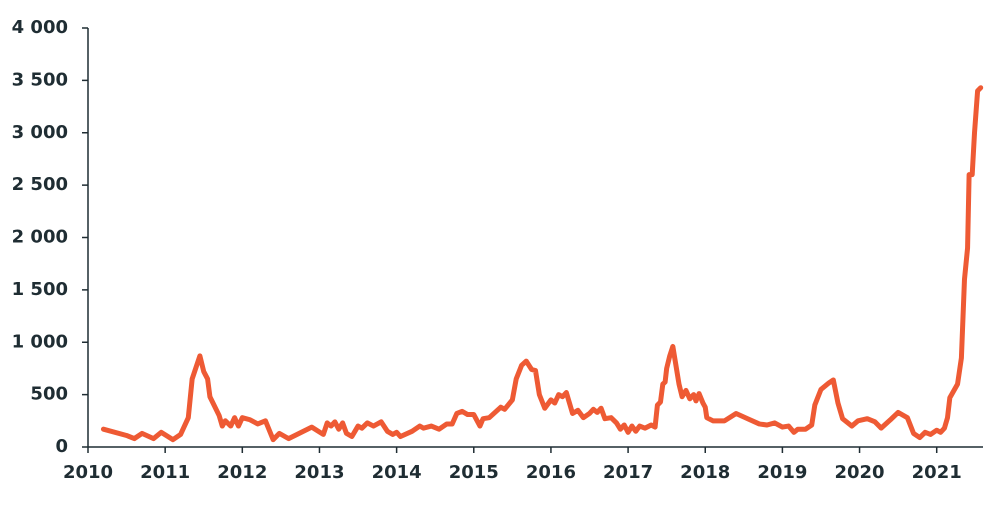  I want to click on x-tick-label: 2010, so click(88, 472).